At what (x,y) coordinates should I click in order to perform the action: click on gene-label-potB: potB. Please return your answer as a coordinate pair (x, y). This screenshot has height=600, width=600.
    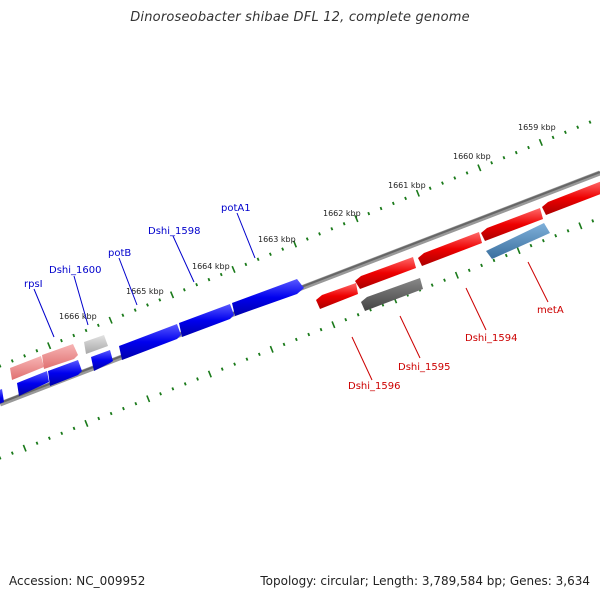
    Looking at the image, I should click on (119, 253).